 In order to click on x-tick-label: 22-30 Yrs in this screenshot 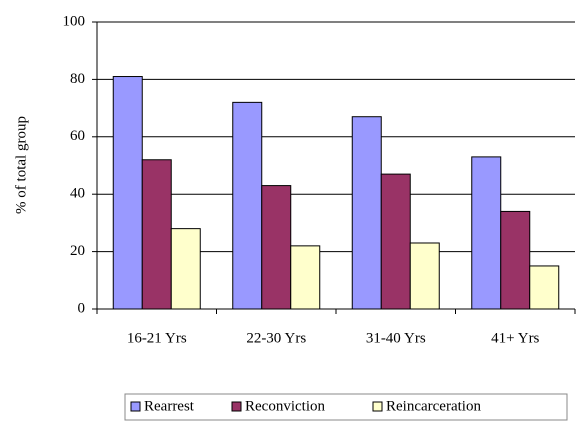, I will do `click(276, 338)`.